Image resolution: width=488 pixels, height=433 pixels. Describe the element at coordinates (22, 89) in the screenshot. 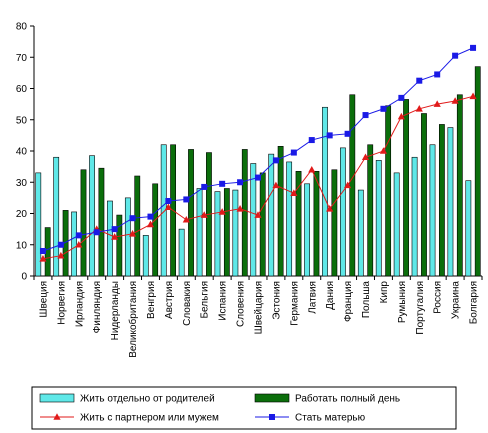

I see `y-tick-label: 60` at that location.